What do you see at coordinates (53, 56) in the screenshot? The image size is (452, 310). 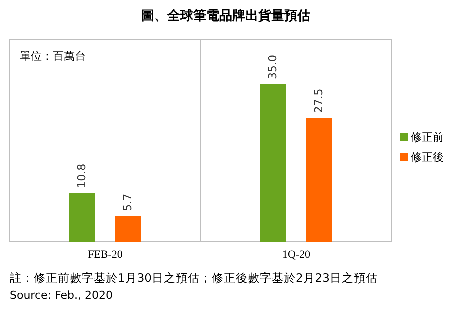 I see `text: 單位：百萬台` at bounding box center [53, 56].